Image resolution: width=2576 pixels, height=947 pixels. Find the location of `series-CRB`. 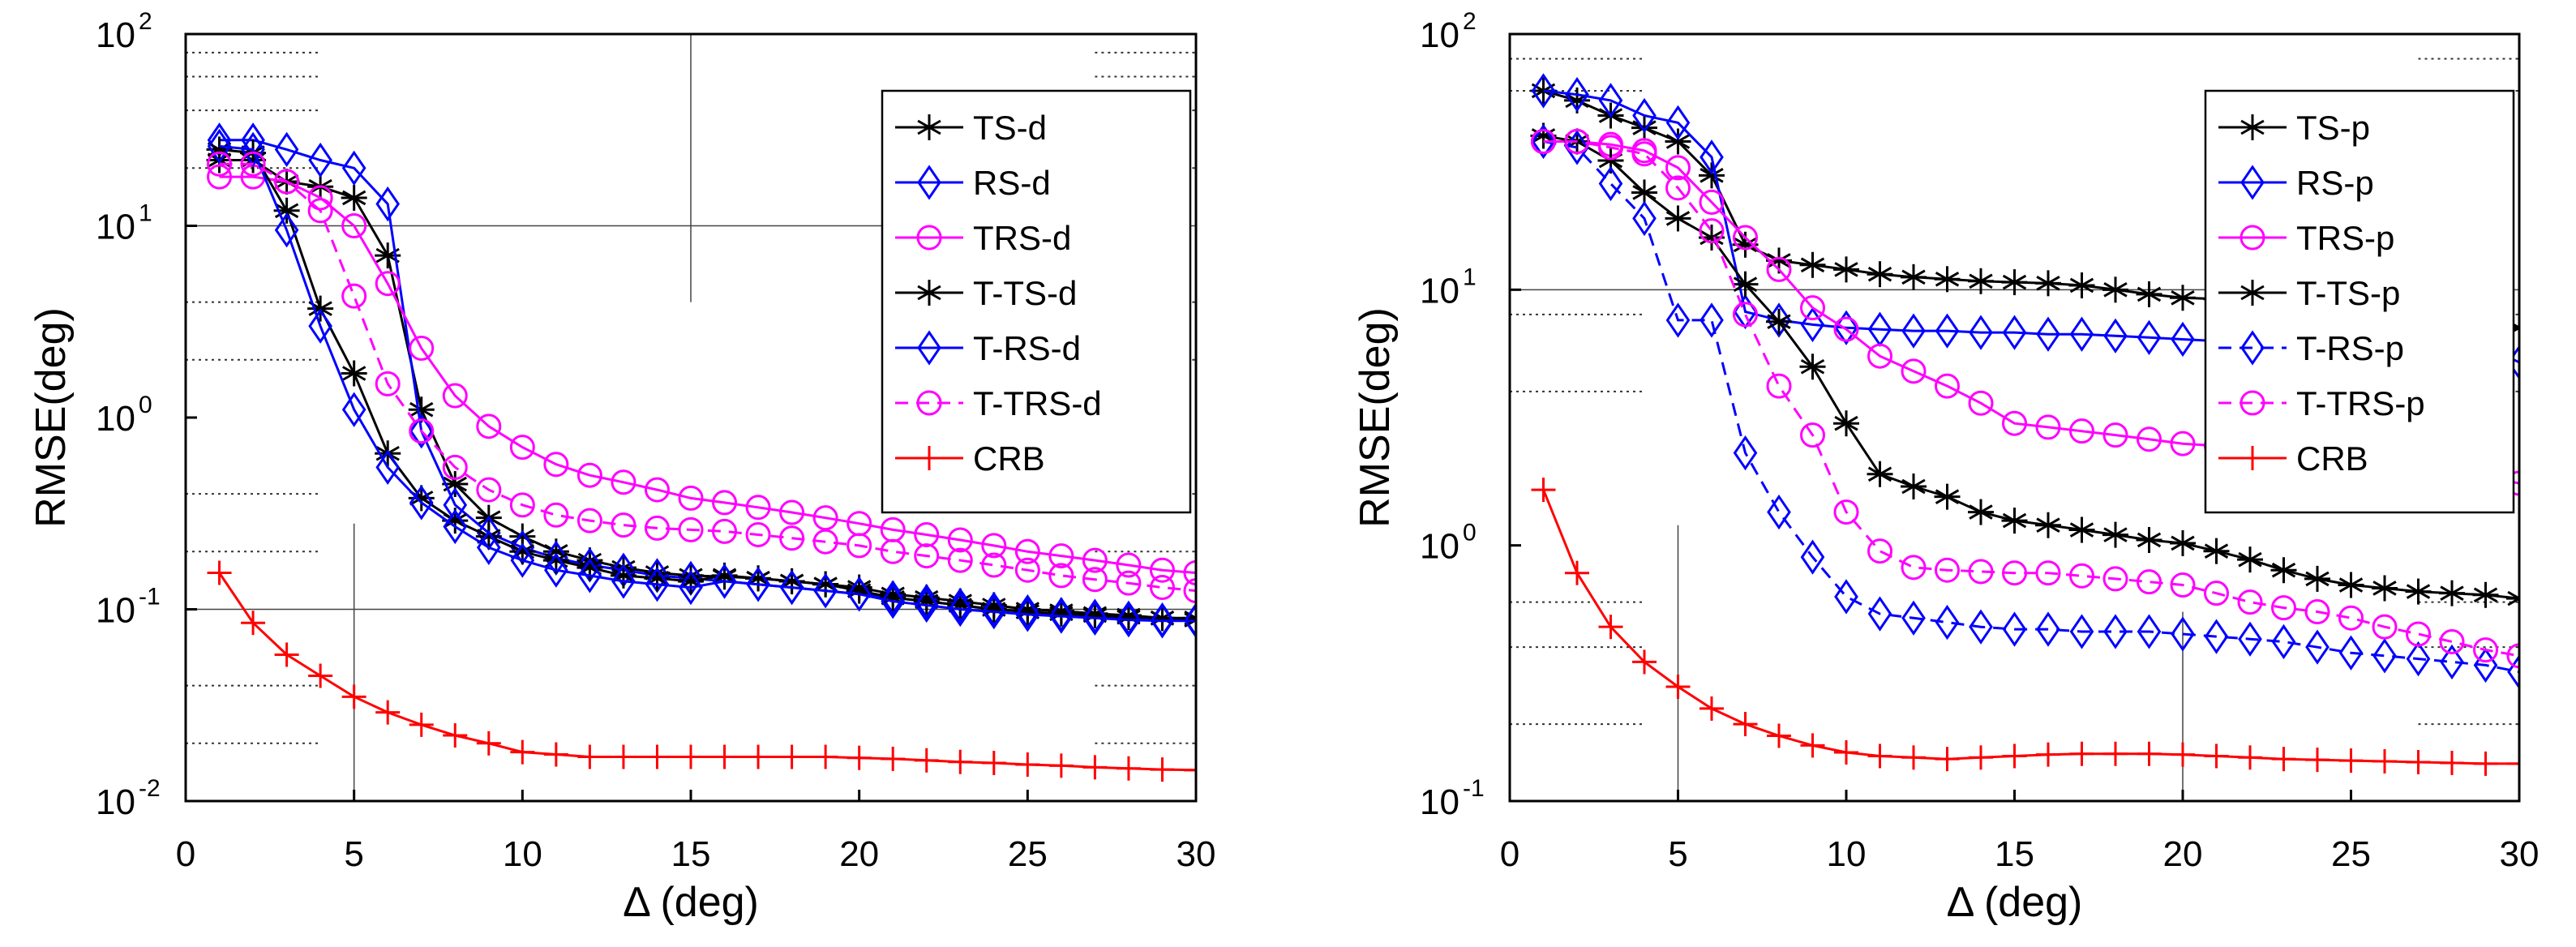

series-CRB is located at coordinates (2025, 627).